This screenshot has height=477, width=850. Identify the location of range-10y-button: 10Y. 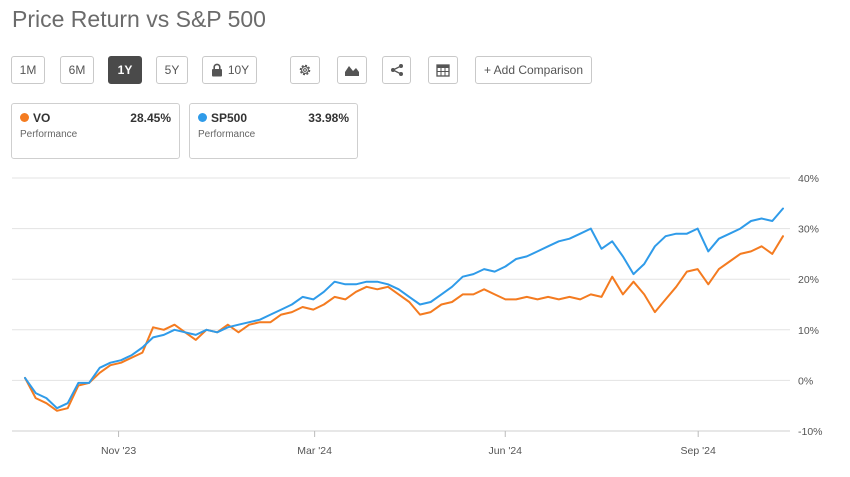
(229, 70).